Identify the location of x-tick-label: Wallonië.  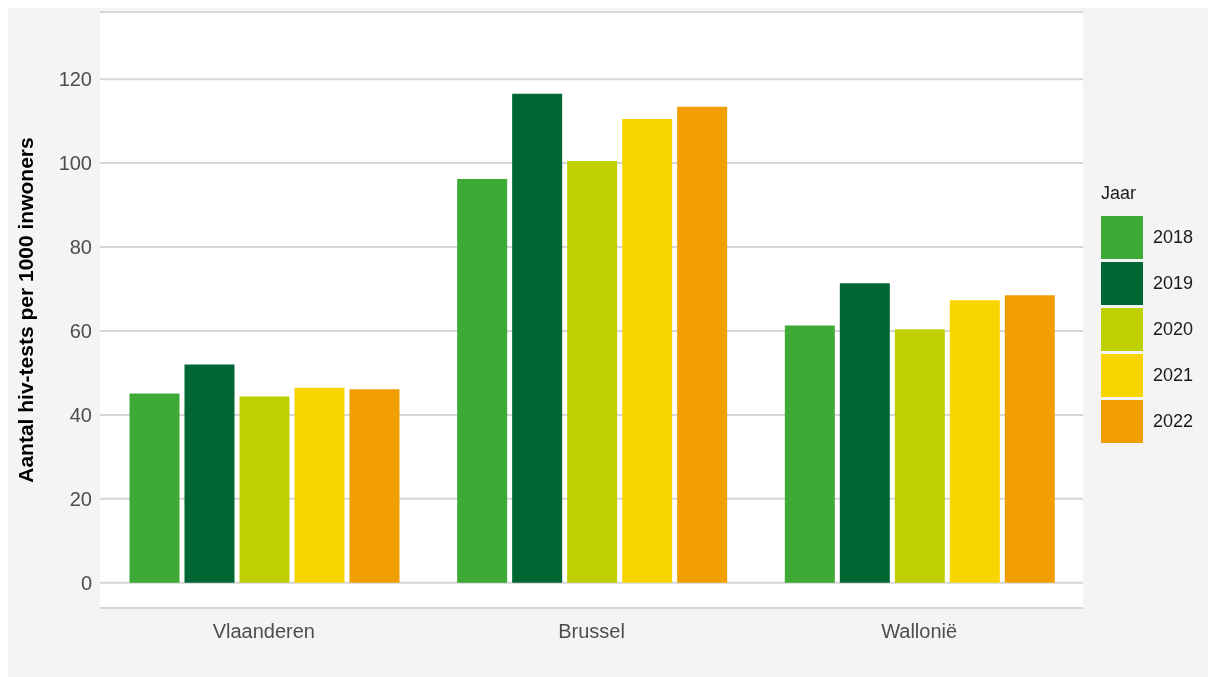
(919, 631).